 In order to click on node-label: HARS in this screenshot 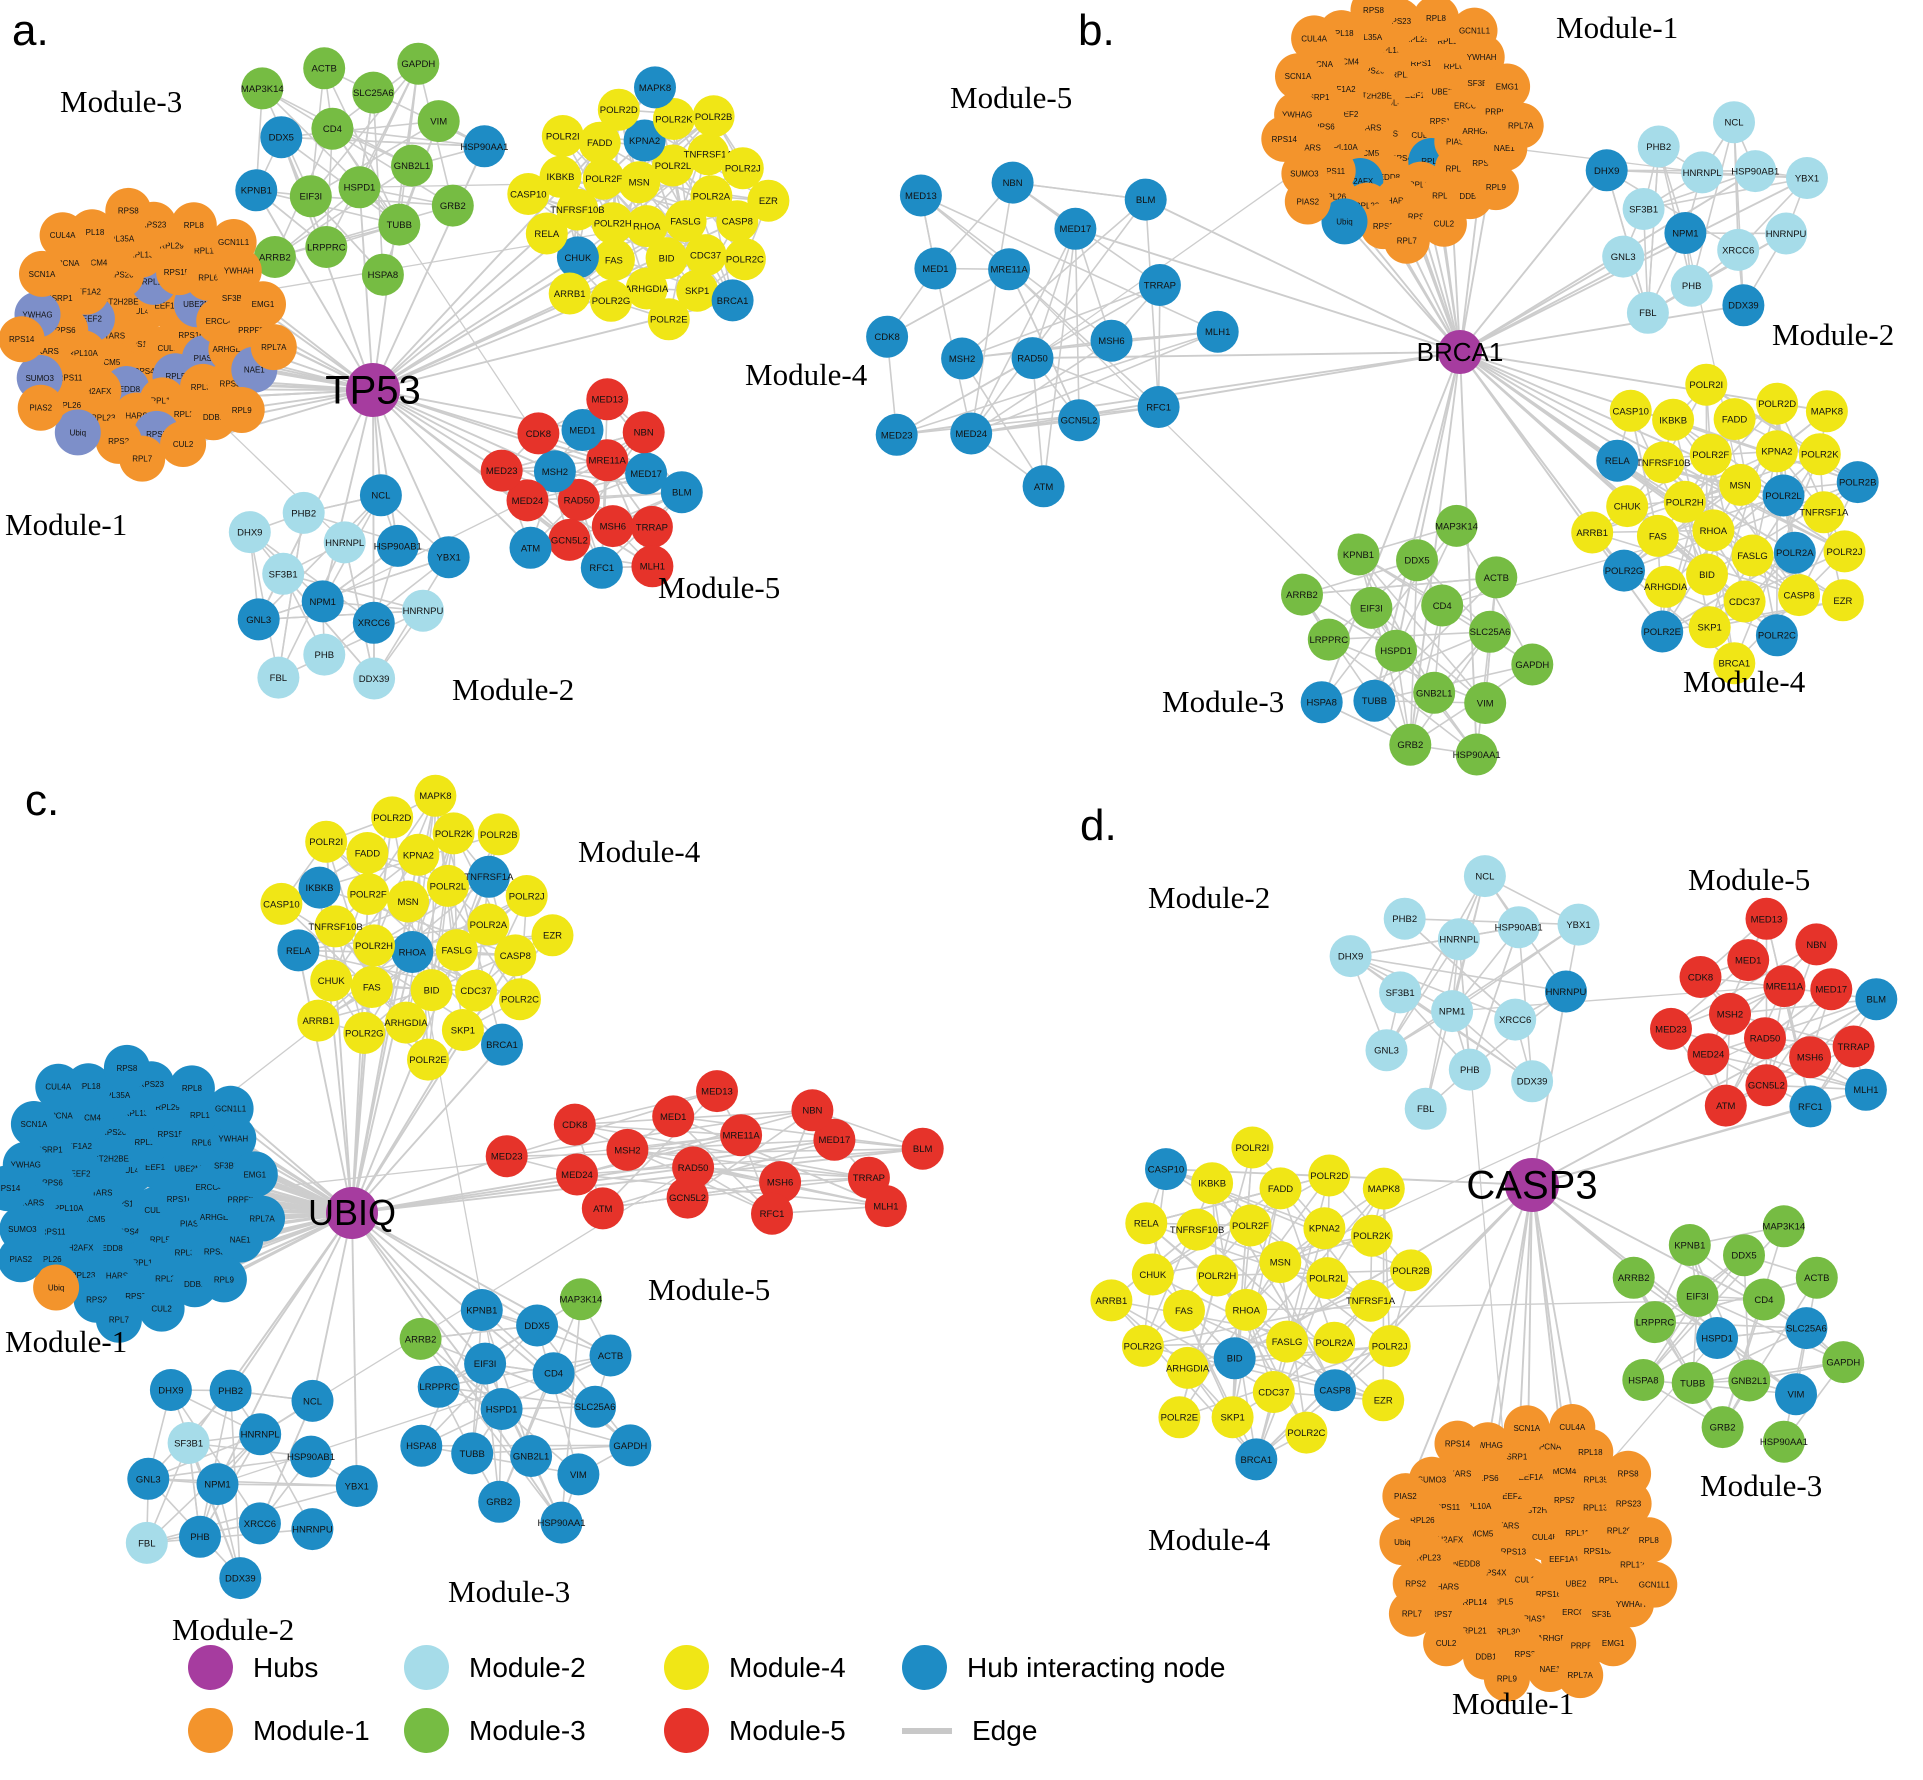, I will do `click(1448, 1586)`.